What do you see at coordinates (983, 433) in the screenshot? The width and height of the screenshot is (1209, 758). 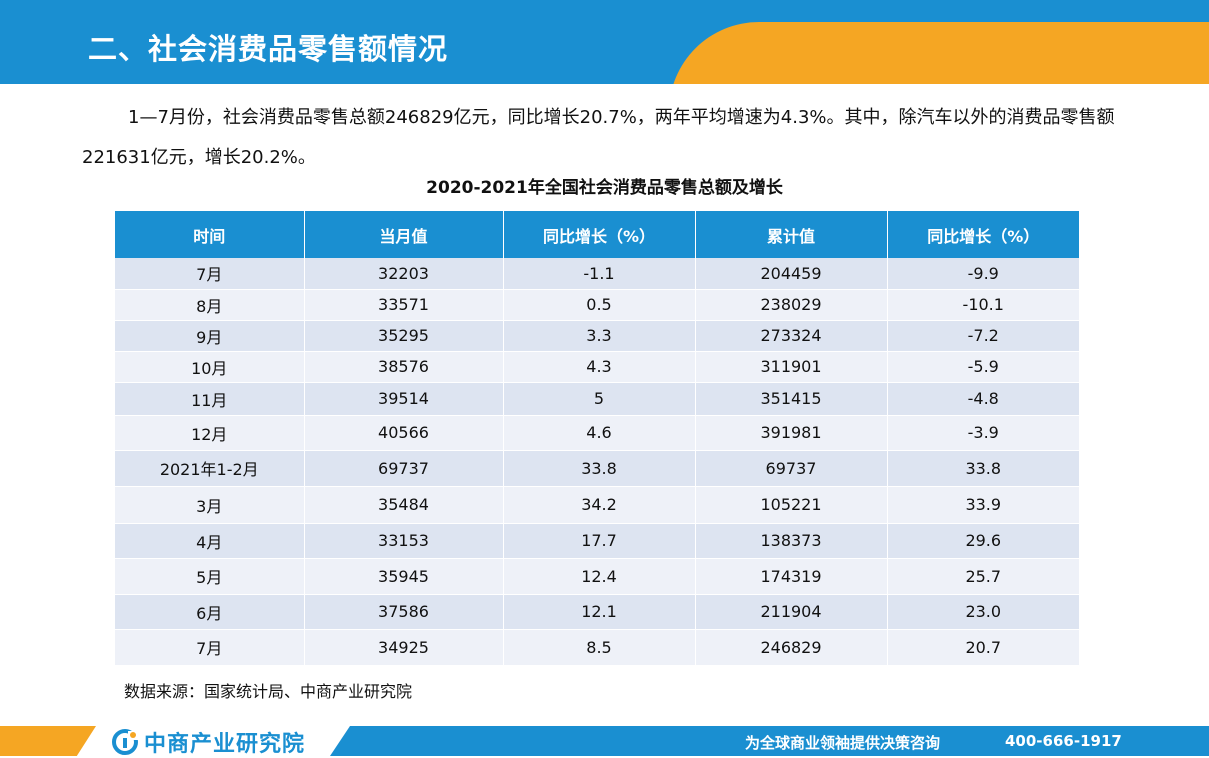 I see `table-cell: -3.9` at bounding box center [983, 433].